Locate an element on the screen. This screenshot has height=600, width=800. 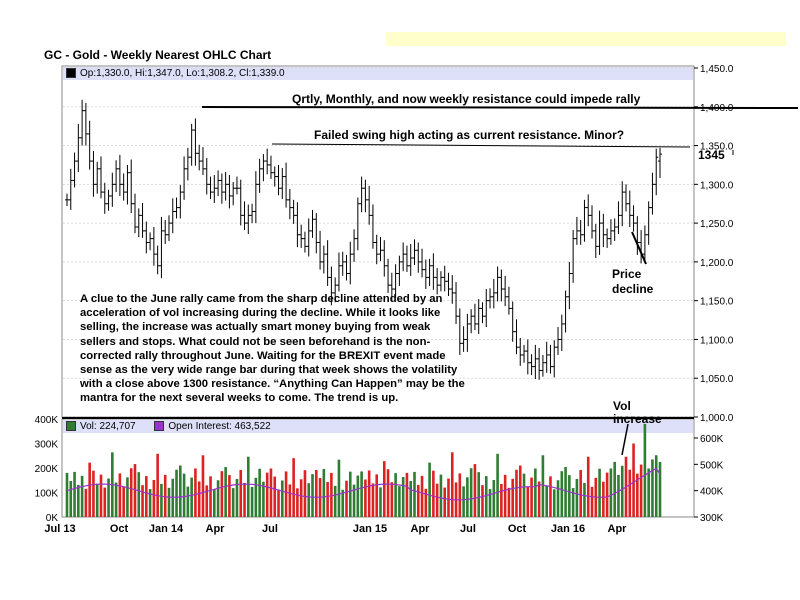
price-decline-label: Price decline is located at coordinates (633, 281).